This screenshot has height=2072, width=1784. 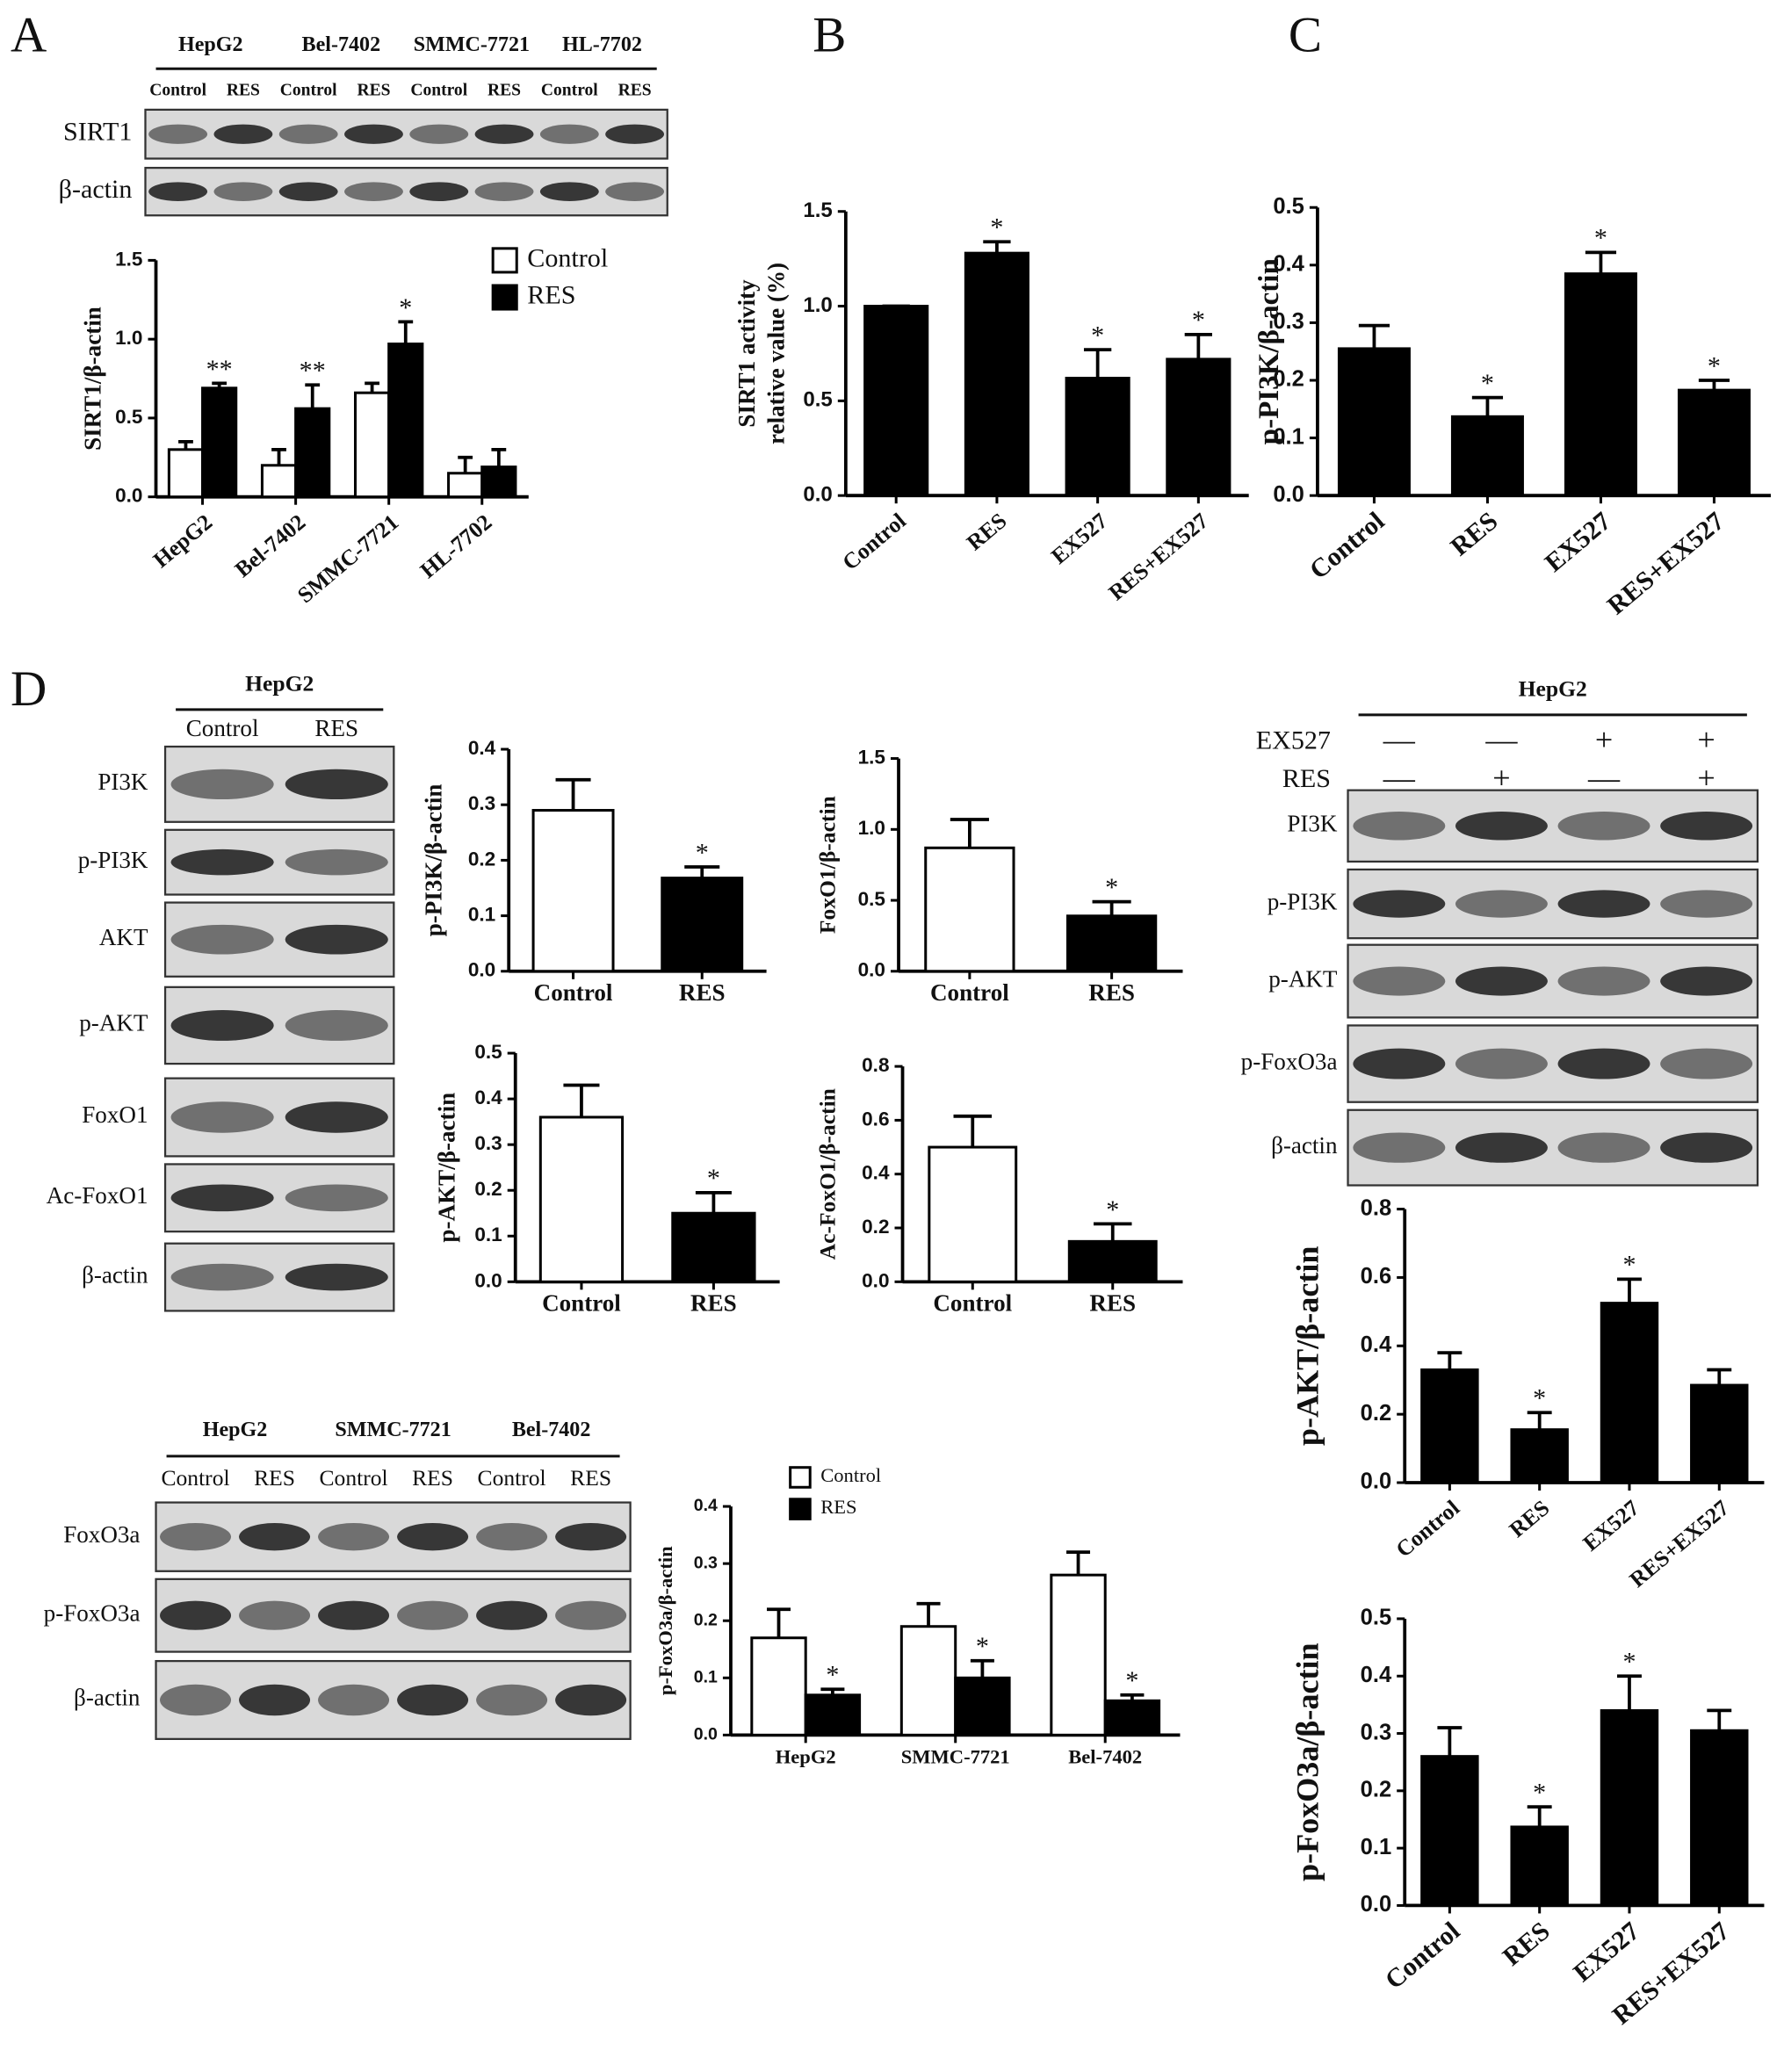 I want to click on blot-group-label: SMMC-7721, so click(x=472, y=45).